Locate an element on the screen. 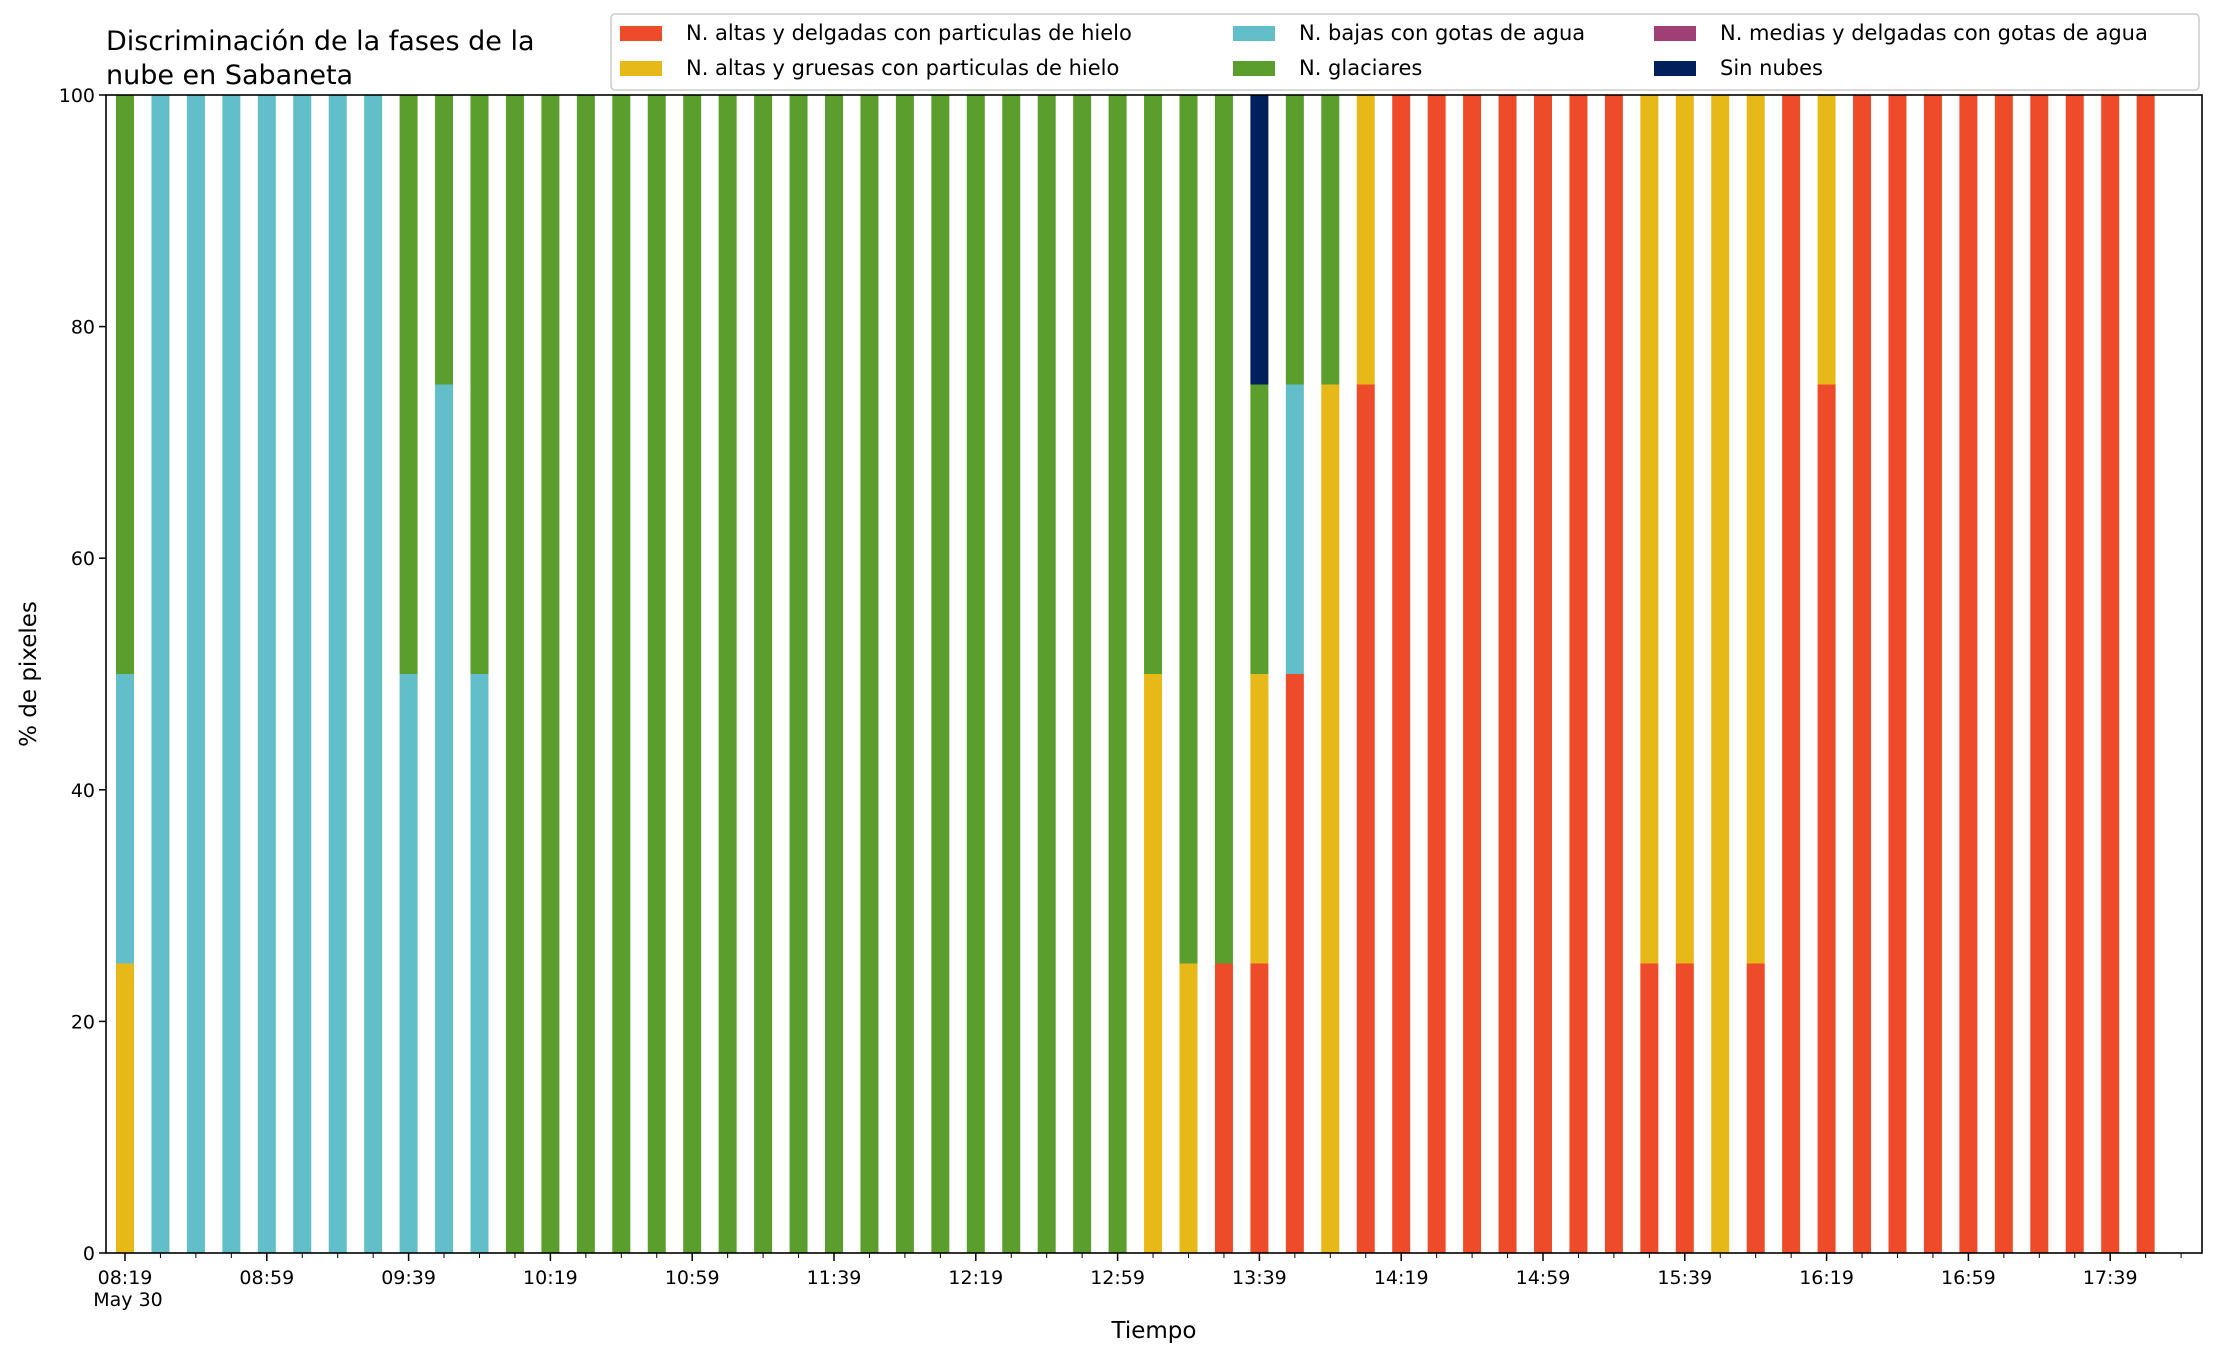 The image size is (2216, 1359). x-tick-label-1: 08:59 is located at coordinates (266, 1278).